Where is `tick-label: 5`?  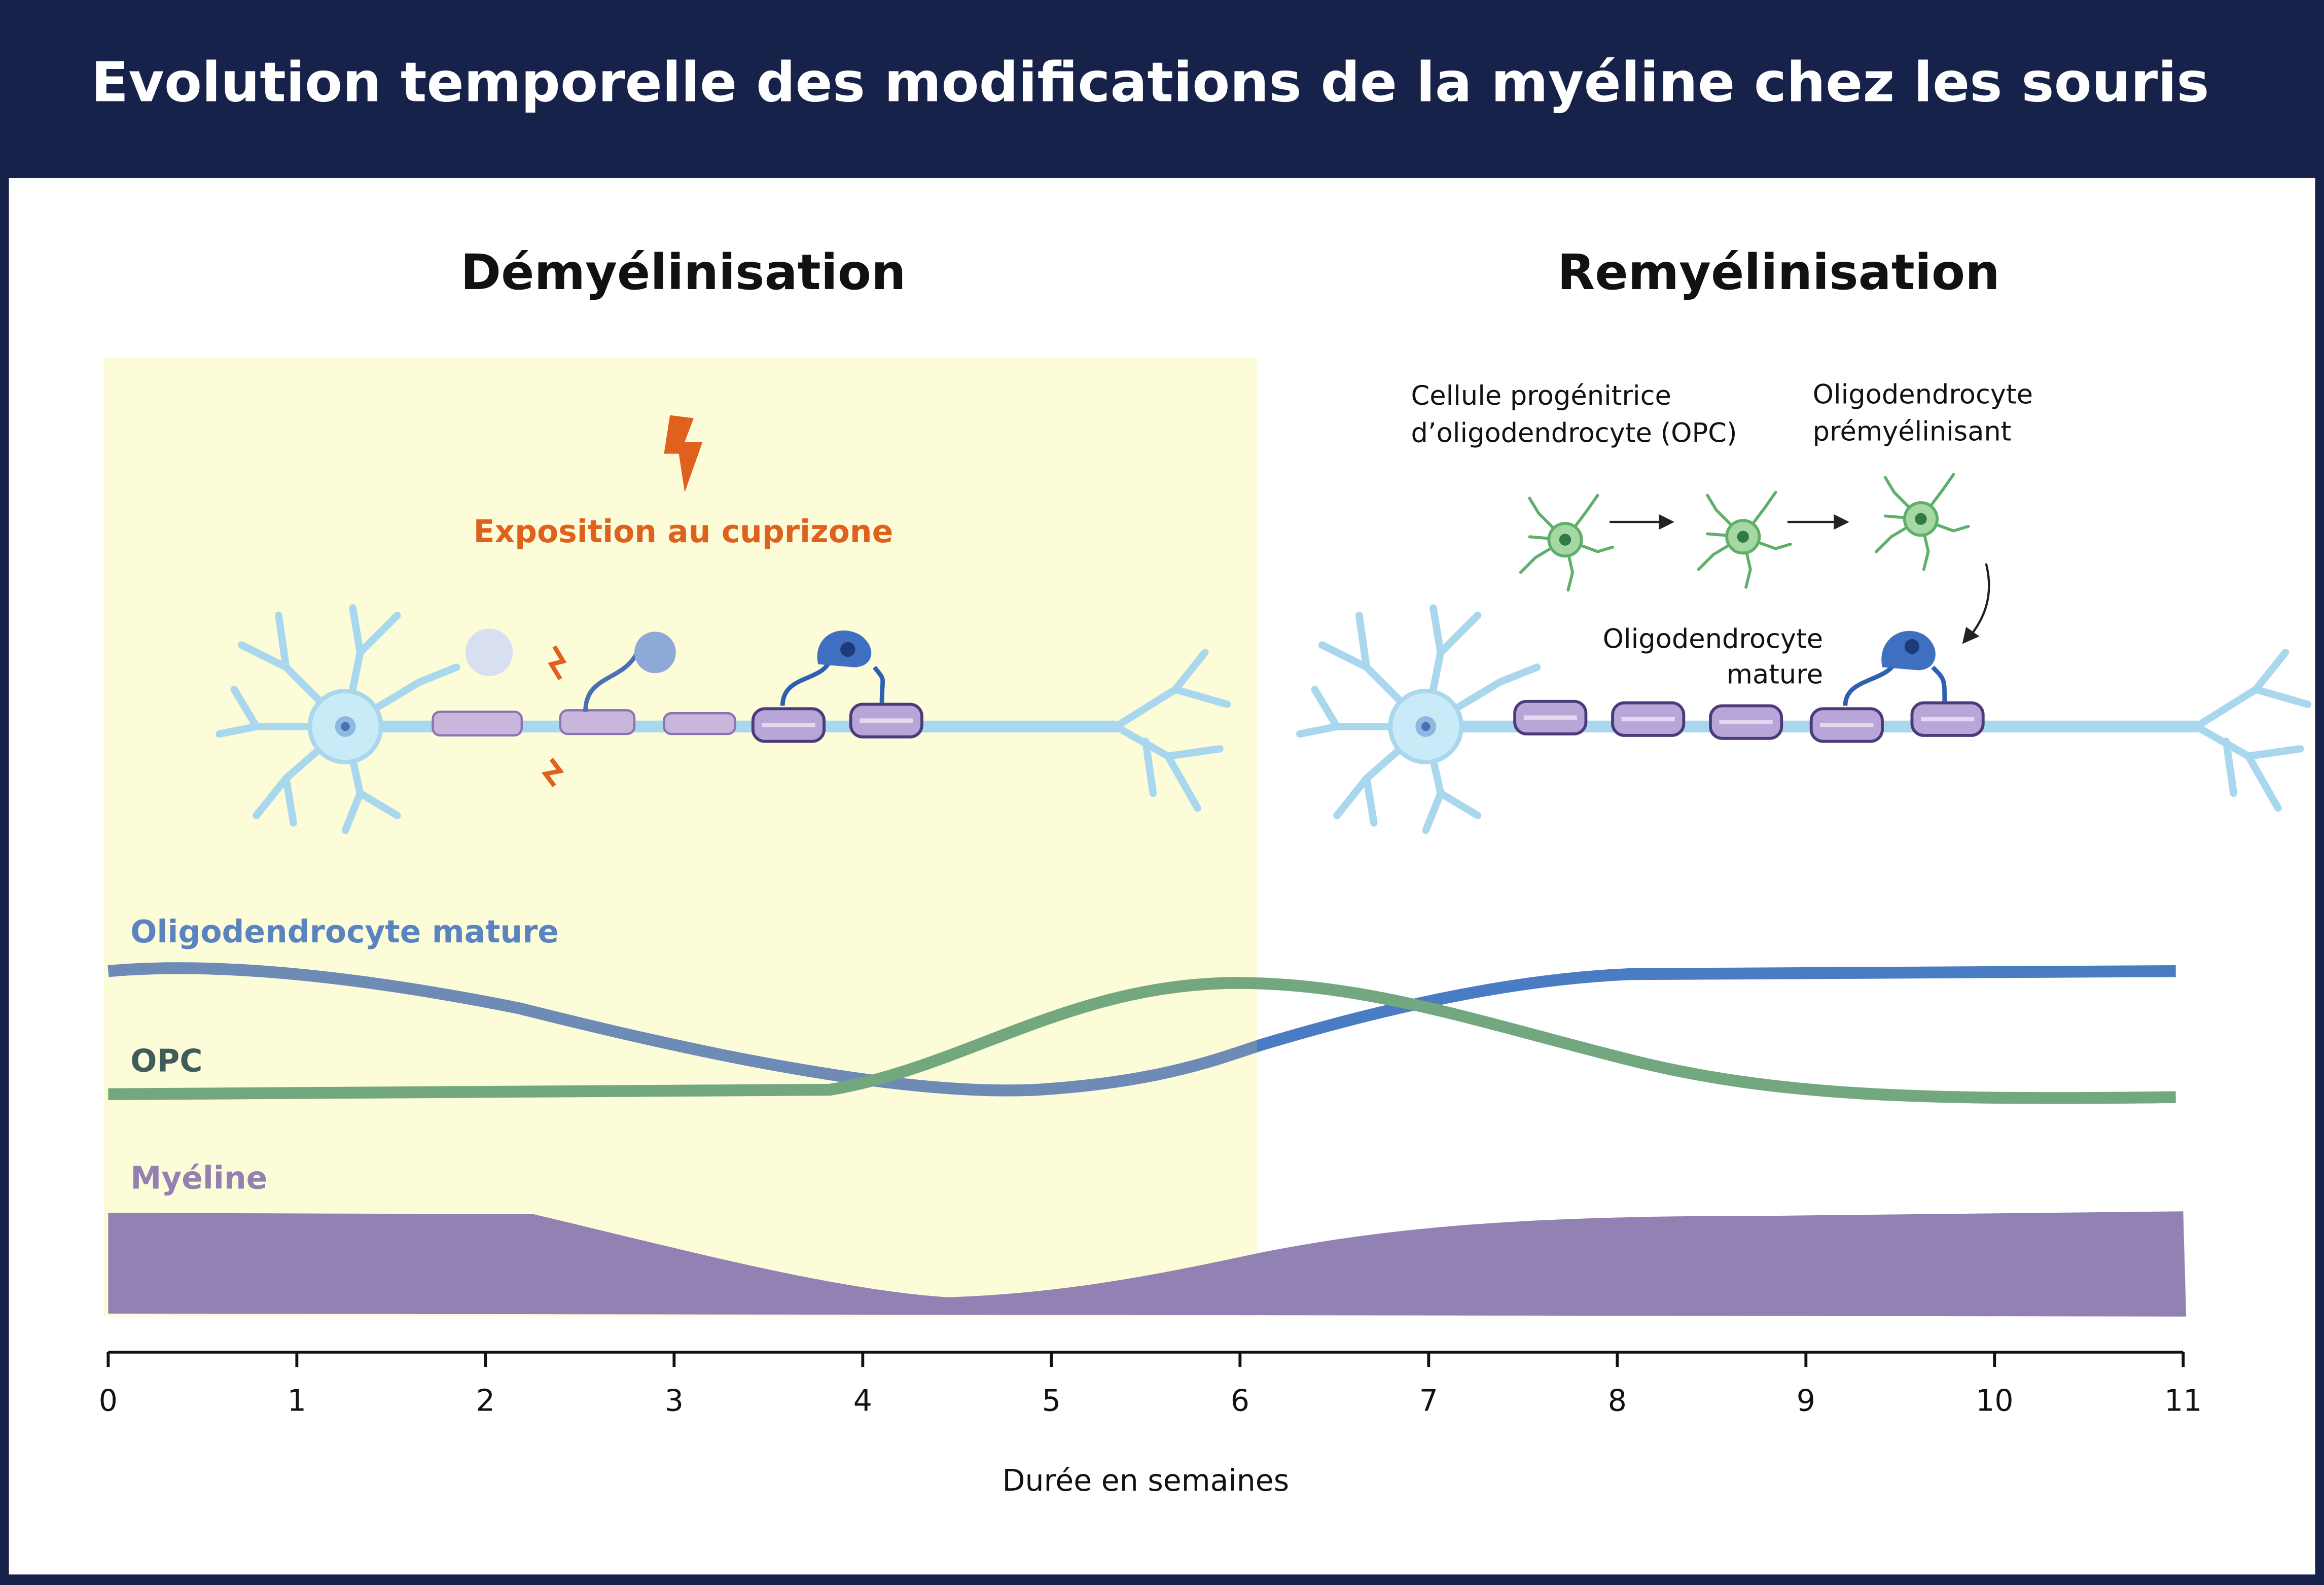 tick-label: 5 is located at coordinates (1051, 1400).